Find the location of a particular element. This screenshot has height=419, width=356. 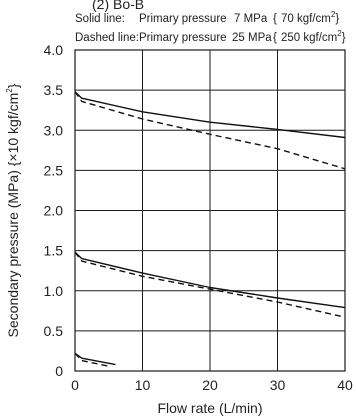

legend-dashed-sup: 2 is located at coordinates (339, 33).